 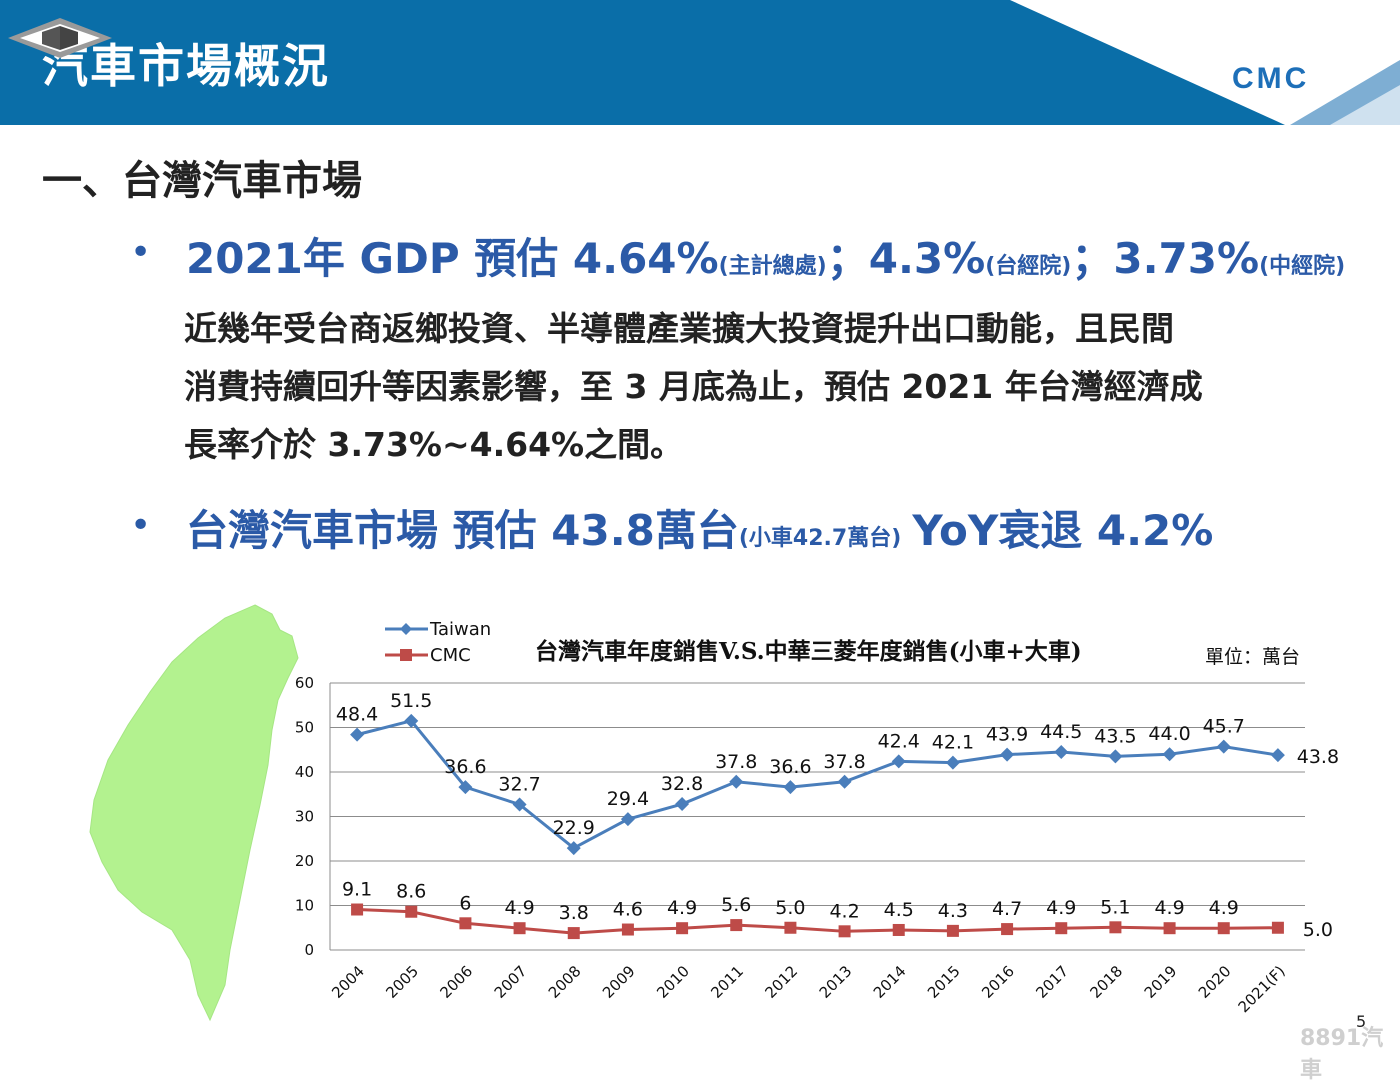 What do you see at coordinates (574, 828) in the screenshot?
I see `data-label: 22.9` at bounding box center [574, 828].